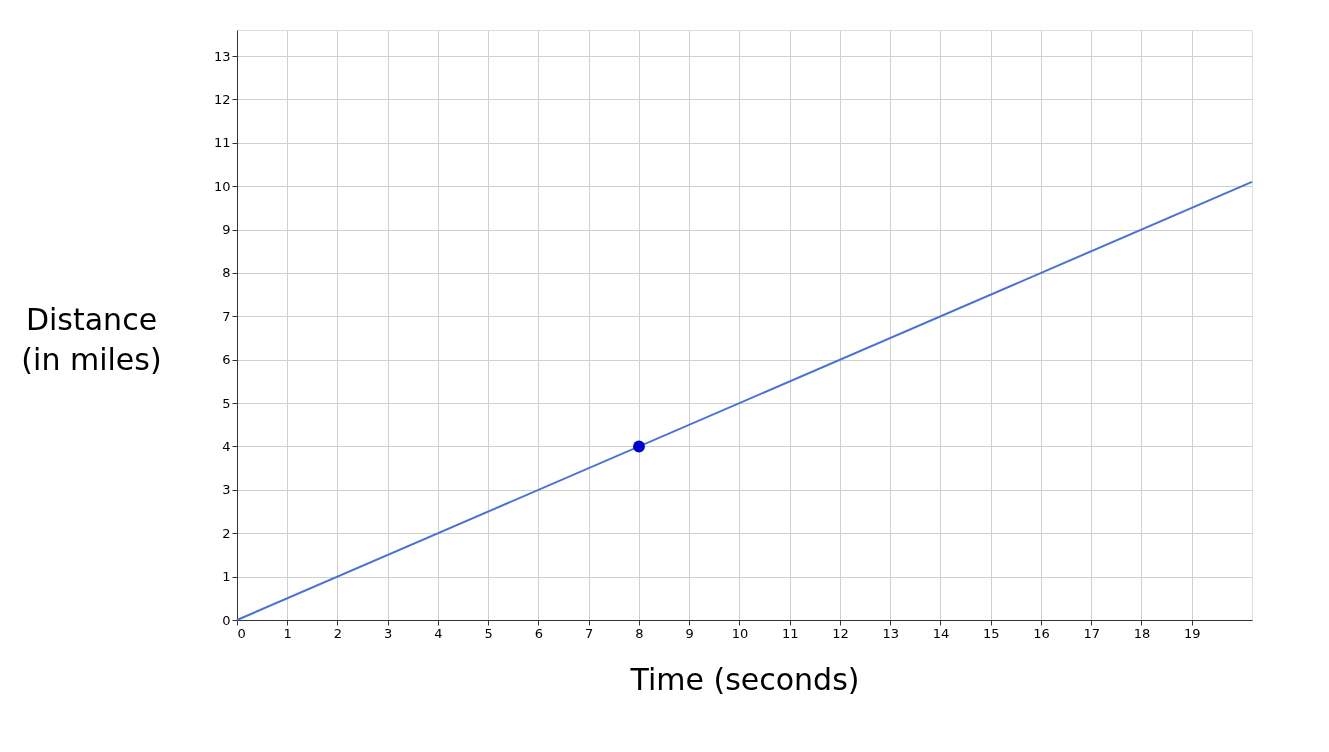  What do you see at coordinates (226, 620) in the screenshot?
I see `y-tick-label: 0` at bounding box center [226, 620].